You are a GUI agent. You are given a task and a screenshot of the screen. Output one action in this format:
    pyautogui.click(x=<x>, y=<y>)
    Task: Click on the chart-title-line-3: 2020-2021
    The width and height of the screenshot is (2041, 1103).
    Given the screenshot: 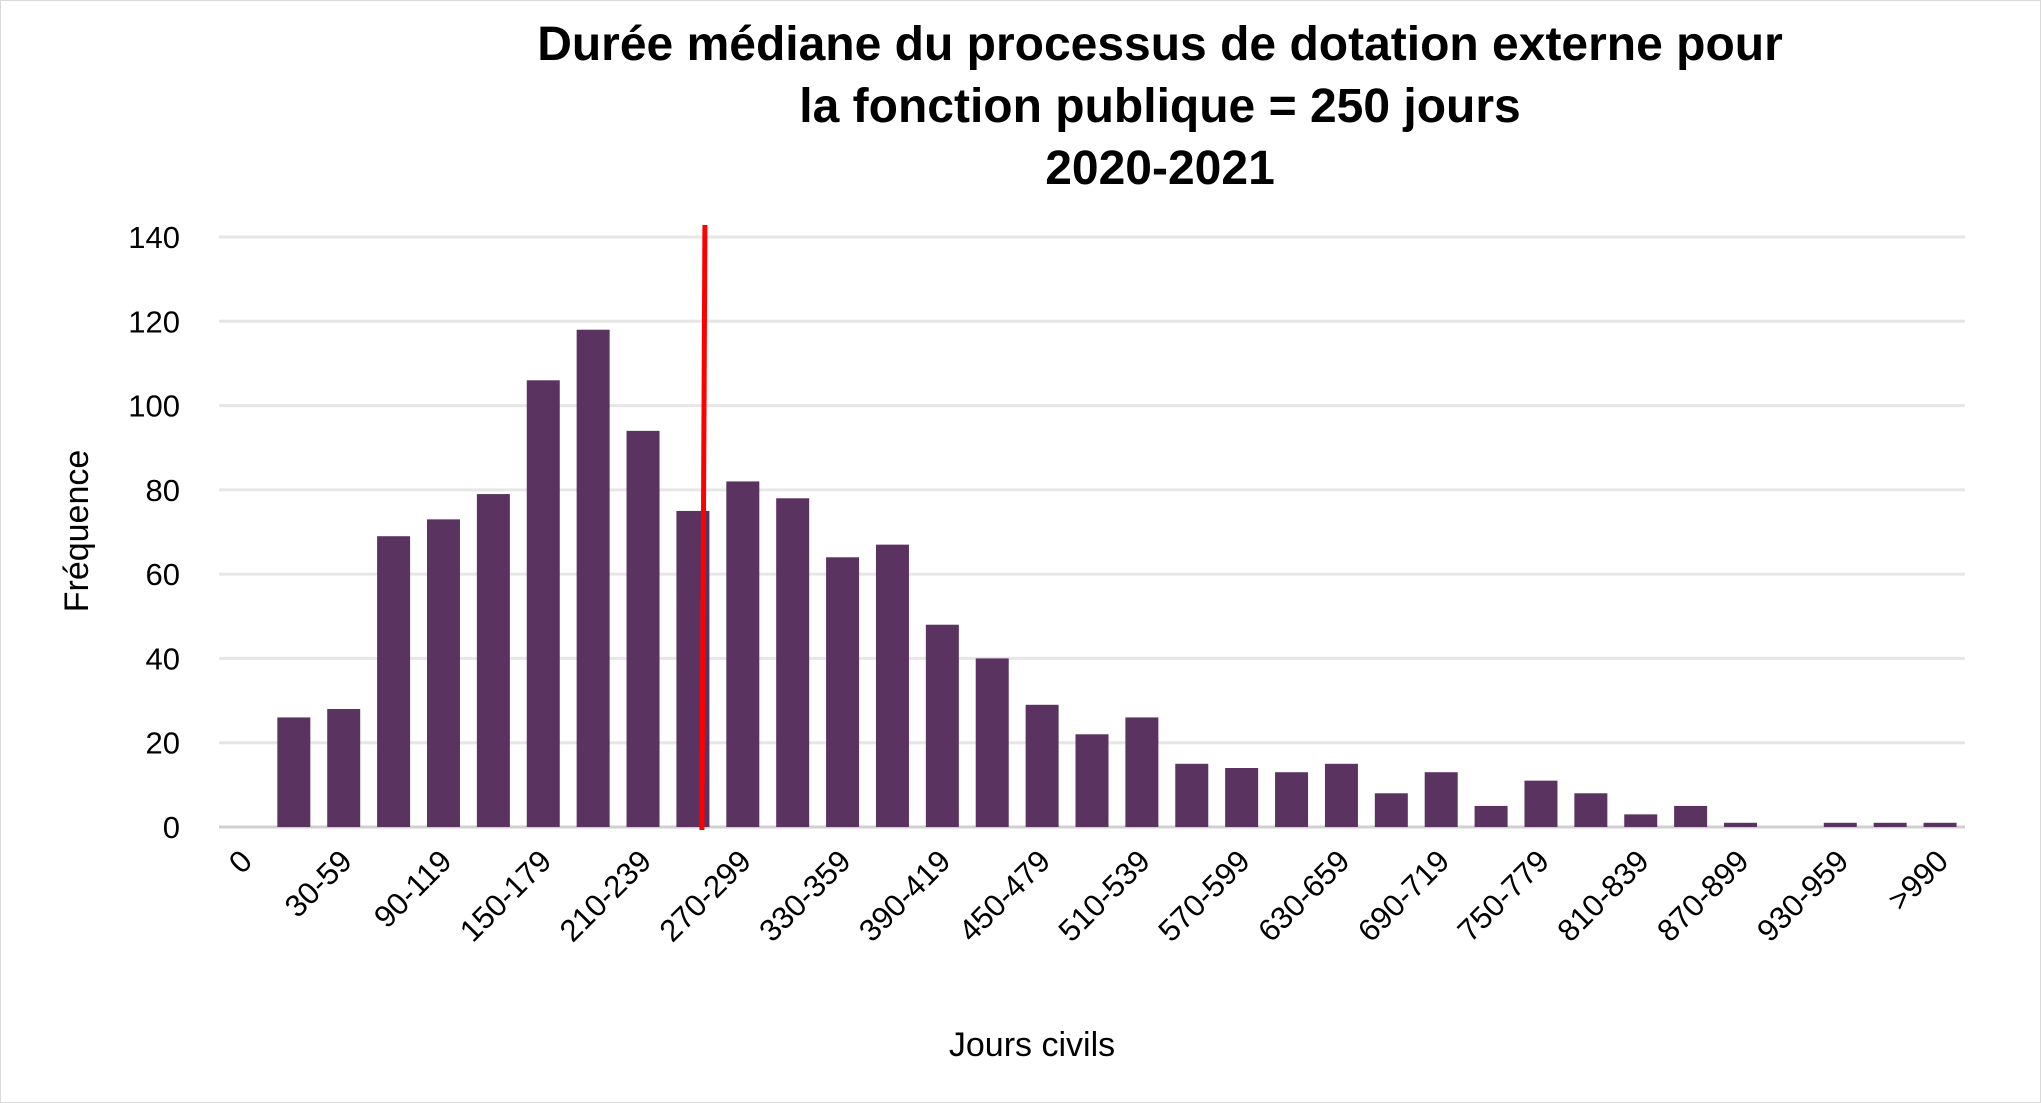 What is the action you would take?
    pyautogui.click(x=1160, y=168)
    